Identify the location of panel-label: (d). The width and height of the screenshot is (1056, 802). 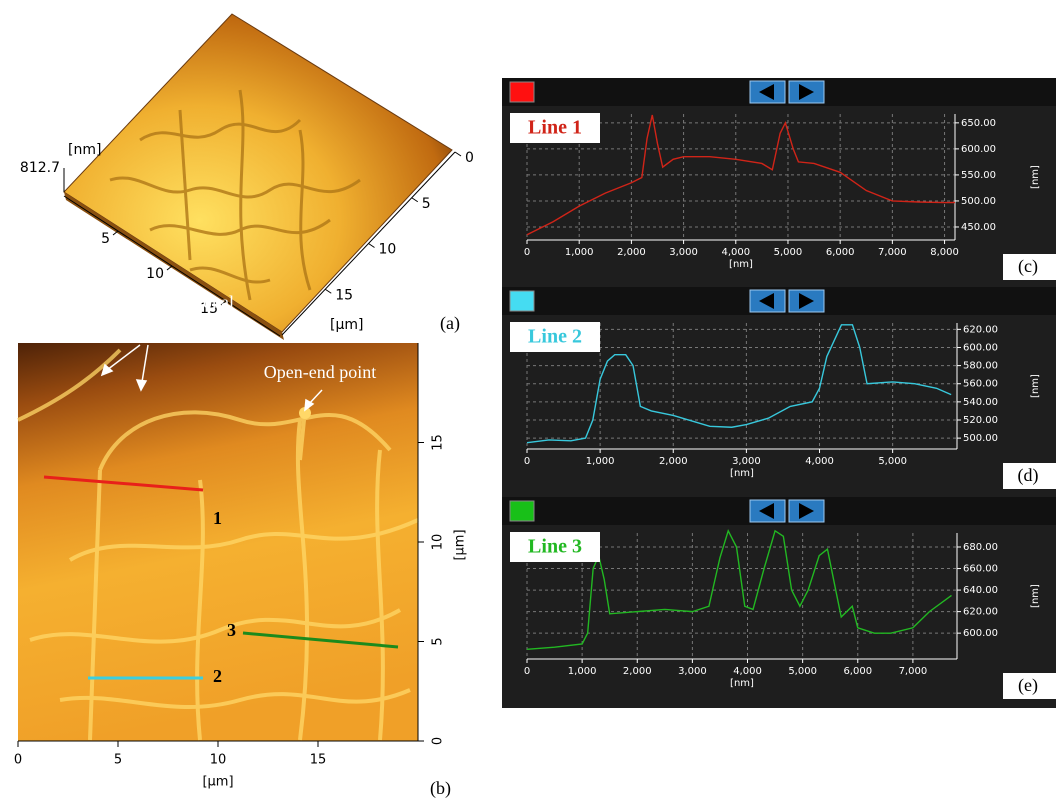
(1028, 475).